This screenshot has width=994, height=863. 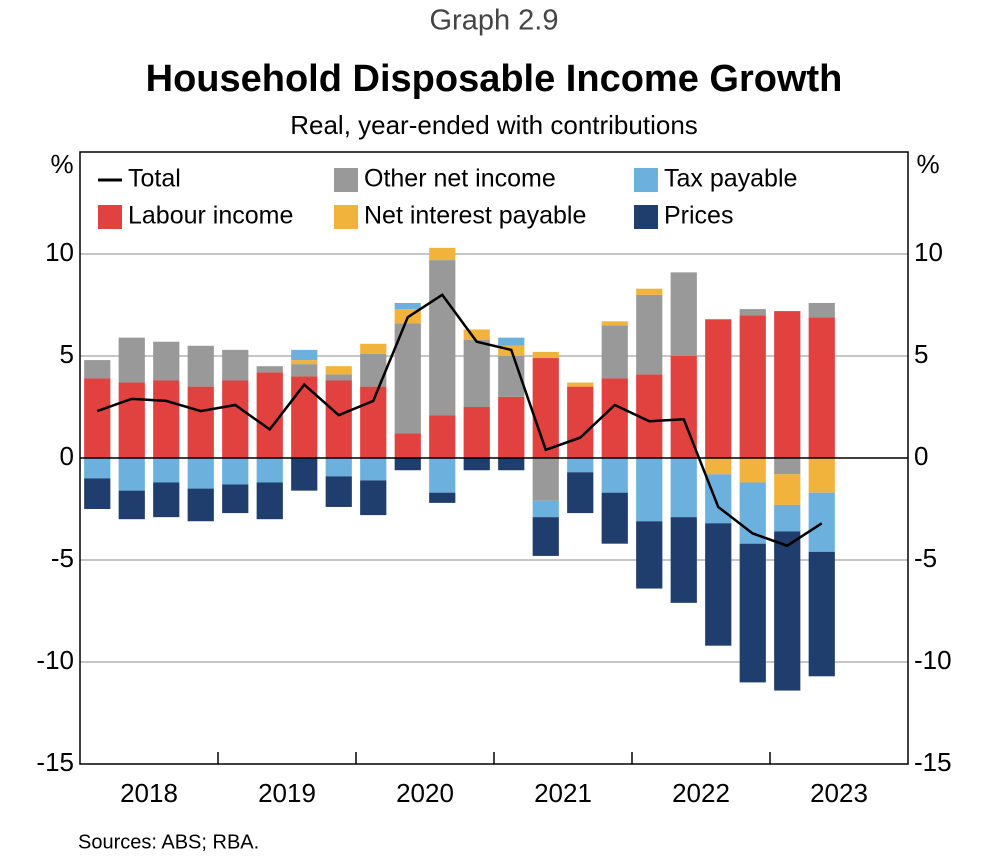 What do you see at coordinates (925, 558) in the screenshot?
I see `y2-tick-label: -5` at bounding box center [925, 558].